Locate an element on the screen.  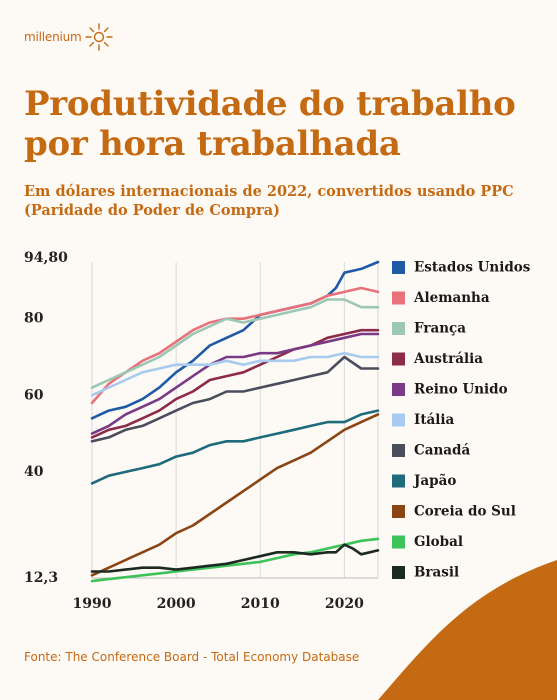
legend-label: Canadá is located at coordinates (442, 451).